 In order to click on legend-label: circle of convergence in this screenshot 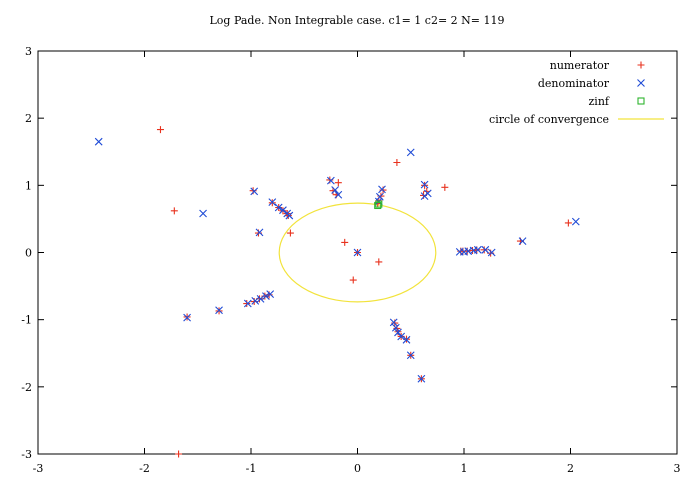, I will do `click(549, 119)`.